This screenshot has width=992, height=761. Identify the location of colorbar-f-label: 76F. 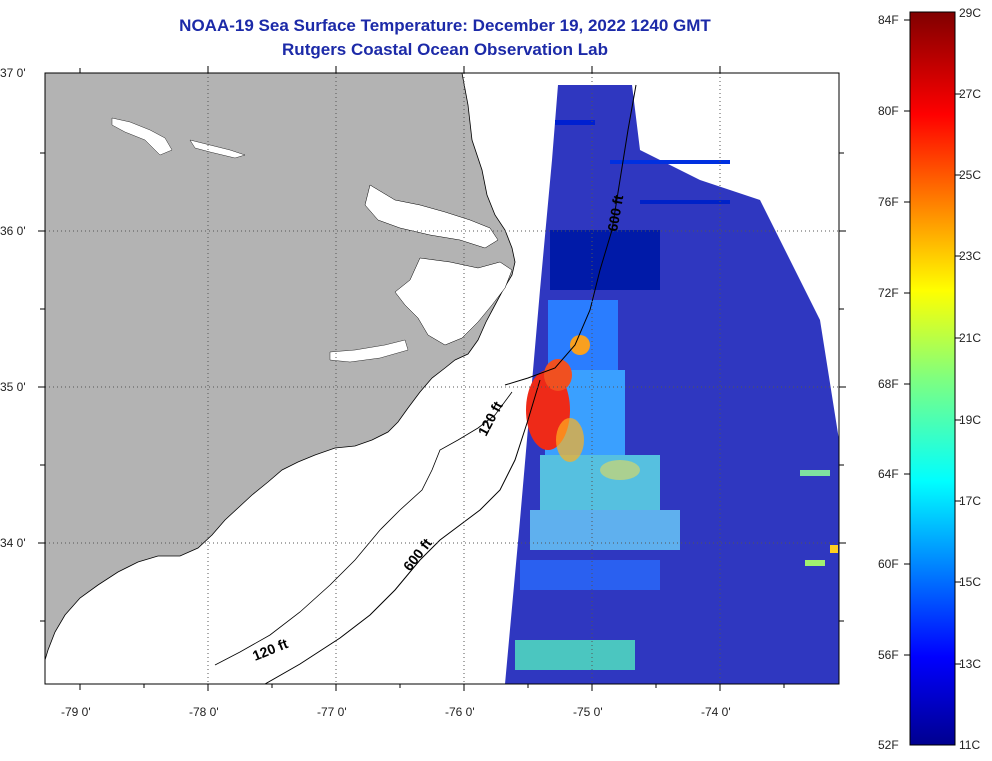
(888, 202).